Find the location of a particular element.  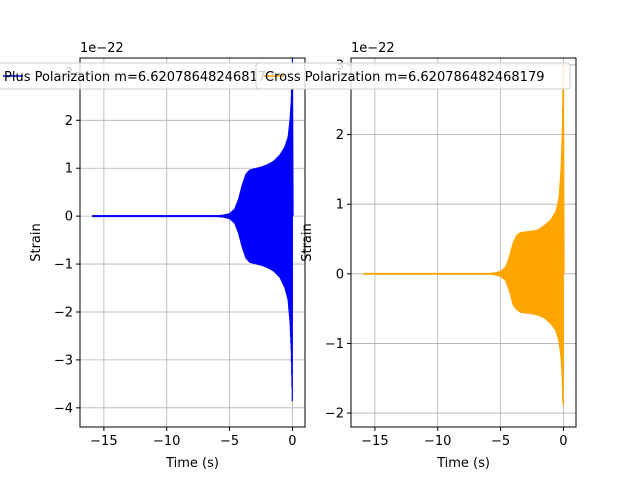

y-tick-label: −4 is located at coordinates (63, 408).